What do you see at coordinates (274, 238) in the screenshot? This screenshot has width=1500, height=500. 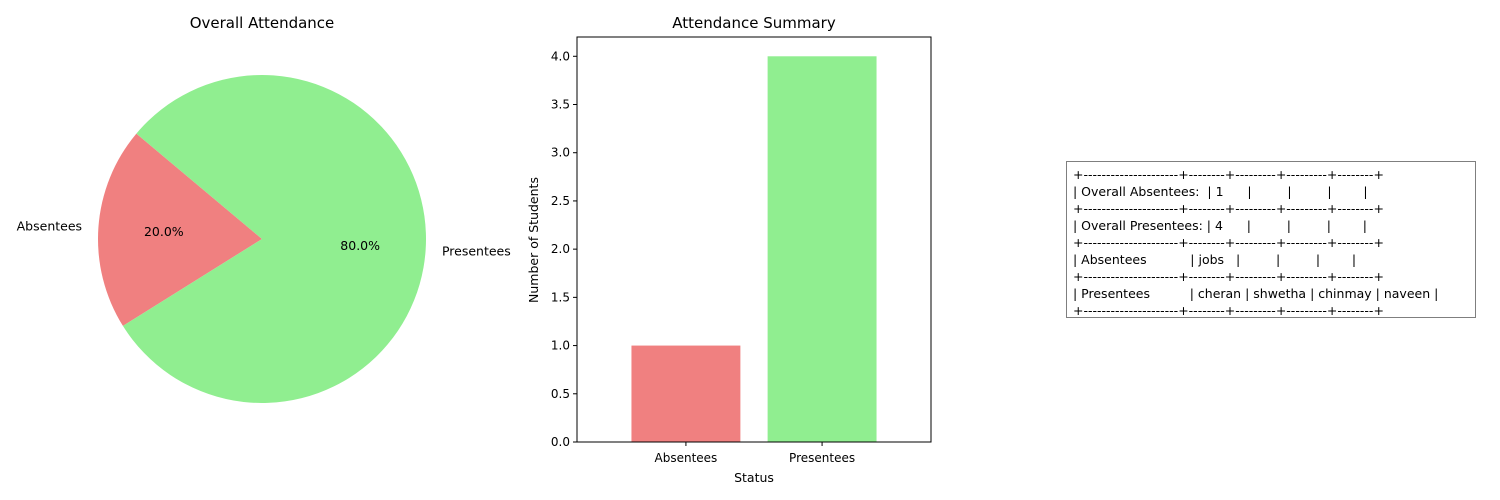 I see `pie-slice-presentees` at bounding box center [274, 238].